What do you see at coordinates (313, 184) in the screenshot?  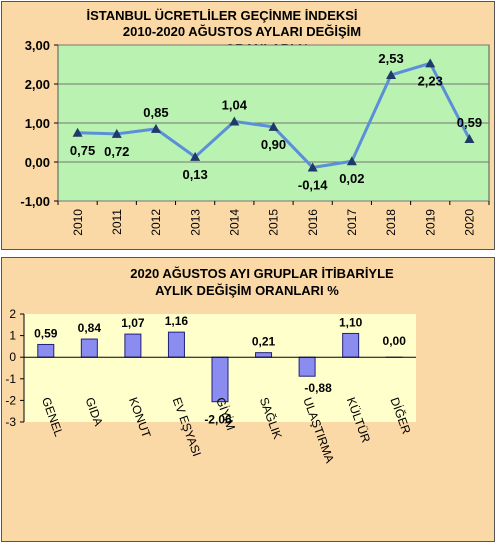 I see `line-data-label: -0,14` at bounding box center [313, 184].